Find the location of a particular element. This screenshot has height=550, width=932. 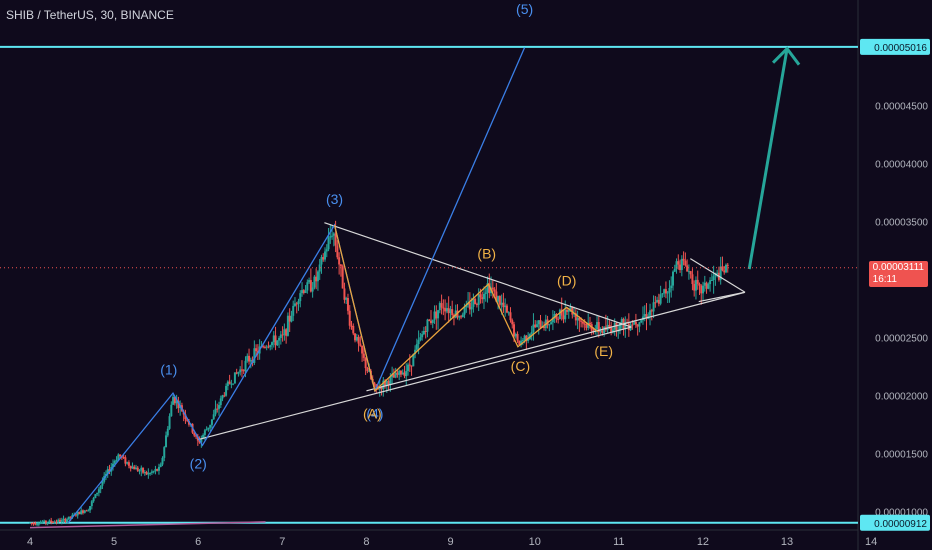

y-tick-label: 0.00001500 is located at coordinates (901, 455).